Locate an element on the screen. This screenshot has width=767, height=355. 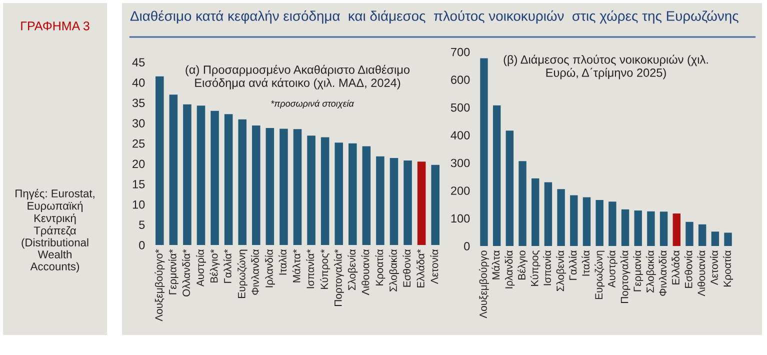
y-tick-label: 400 is located at coordinates (460, 135).